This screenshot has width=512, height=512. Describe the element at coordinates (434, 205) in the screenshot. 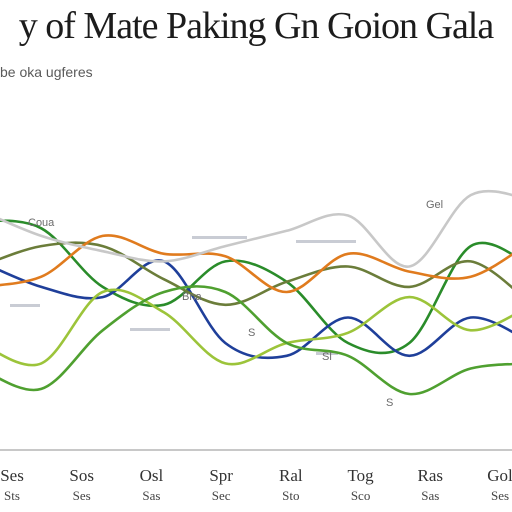

I see `annotation-label: Gel` at that location.